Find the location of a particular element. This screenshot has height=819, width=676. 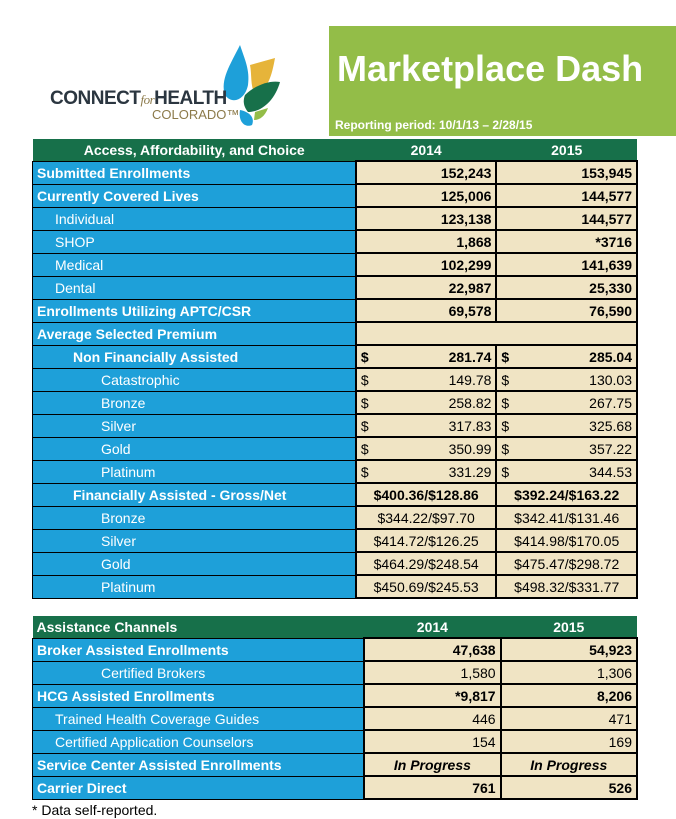

table-row: Dental 22,987 25,330 is located at coordinates (334, 287).